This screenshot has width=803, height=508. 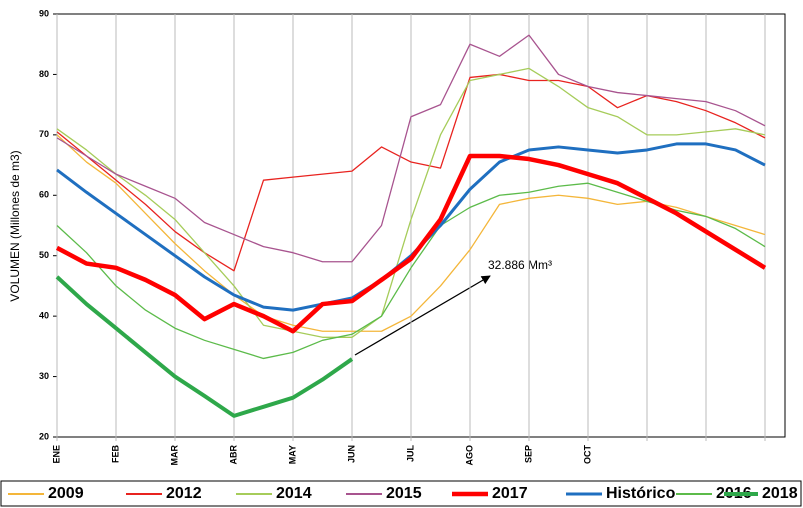 I want to click on legend-label: 2012, so click(x=184, y=493).